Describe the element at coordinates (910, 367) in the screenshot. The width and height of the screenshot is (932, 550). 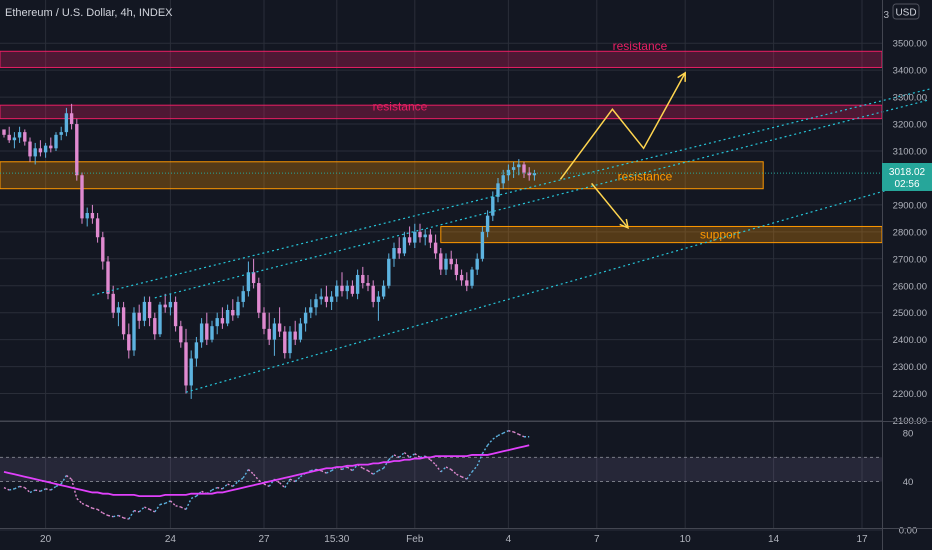
I see `y-tick-label: 2300.00` at that location.